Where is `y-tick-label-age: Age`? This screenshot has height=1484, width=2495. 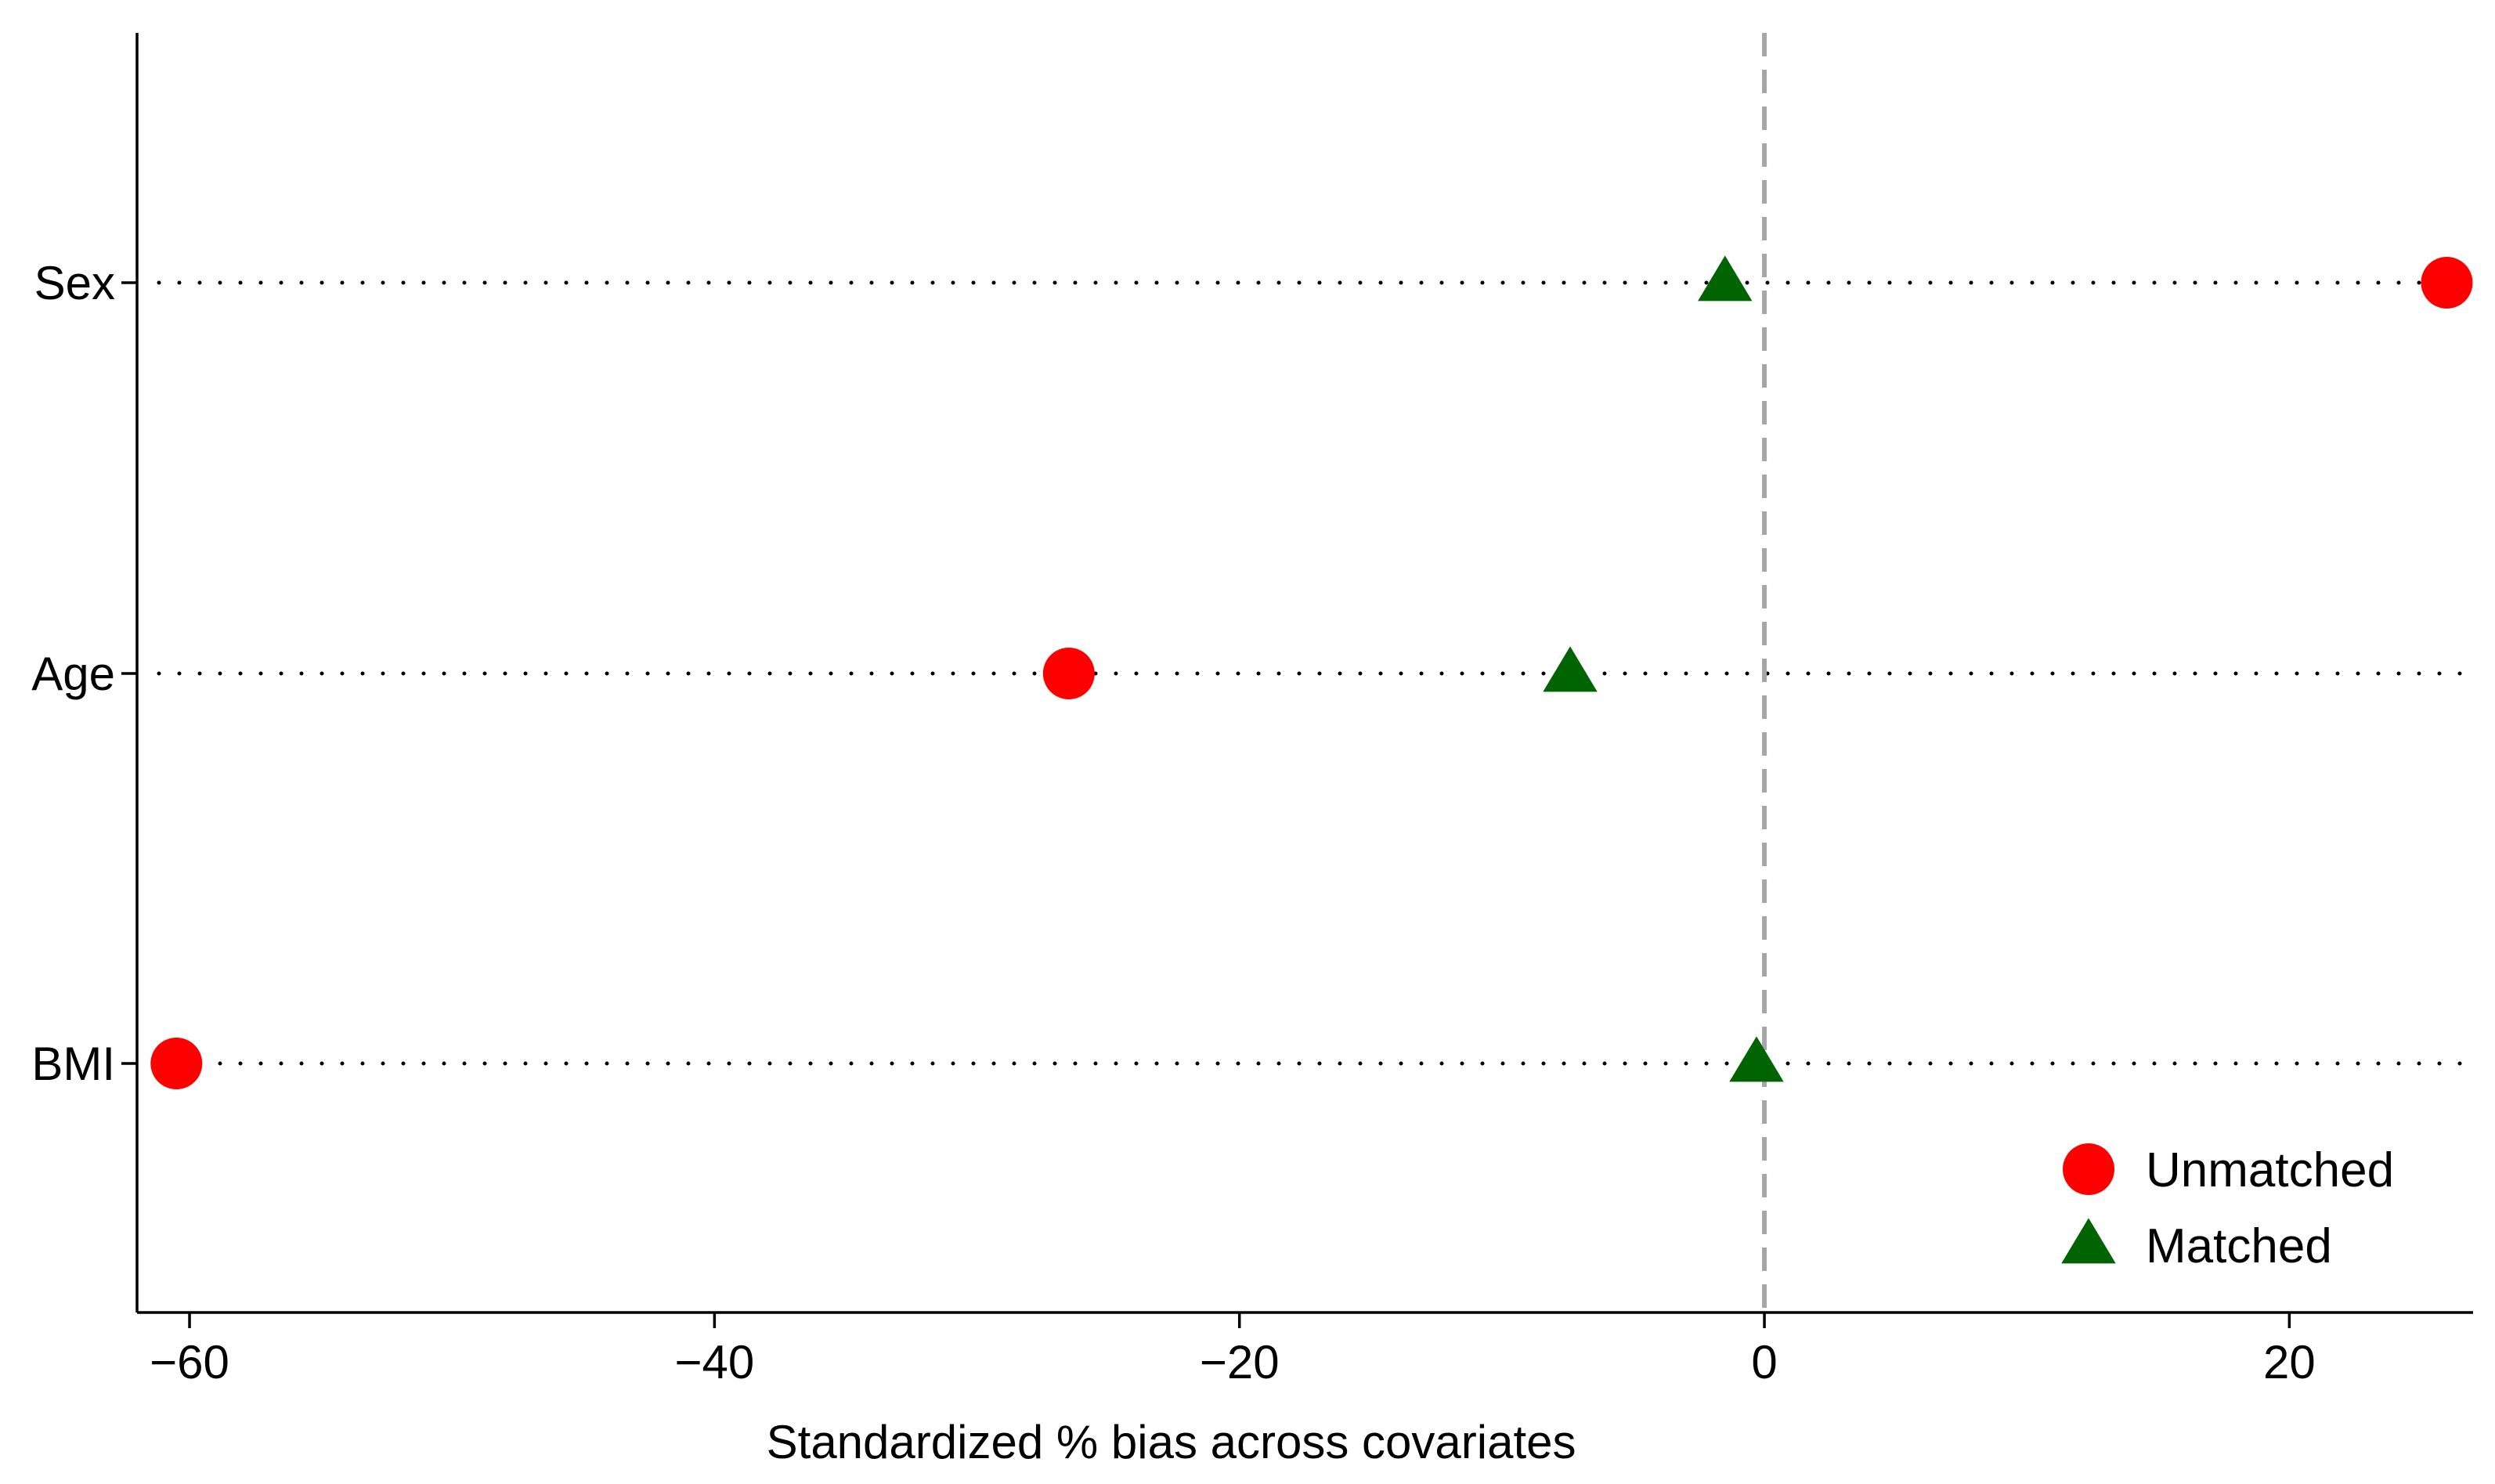
y-tick-label-age: Age is located at coordinates (73, 674).